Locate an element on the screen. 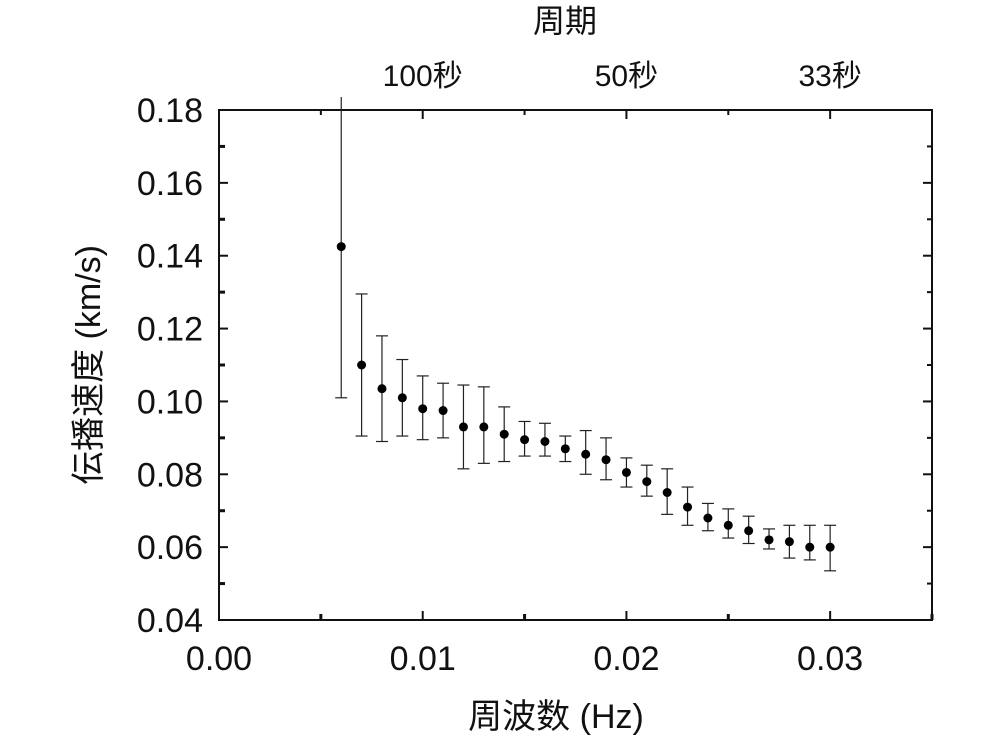 The image size is (1000, 747). y-tick-label: 0.16 is located at coordinates (170, 184).